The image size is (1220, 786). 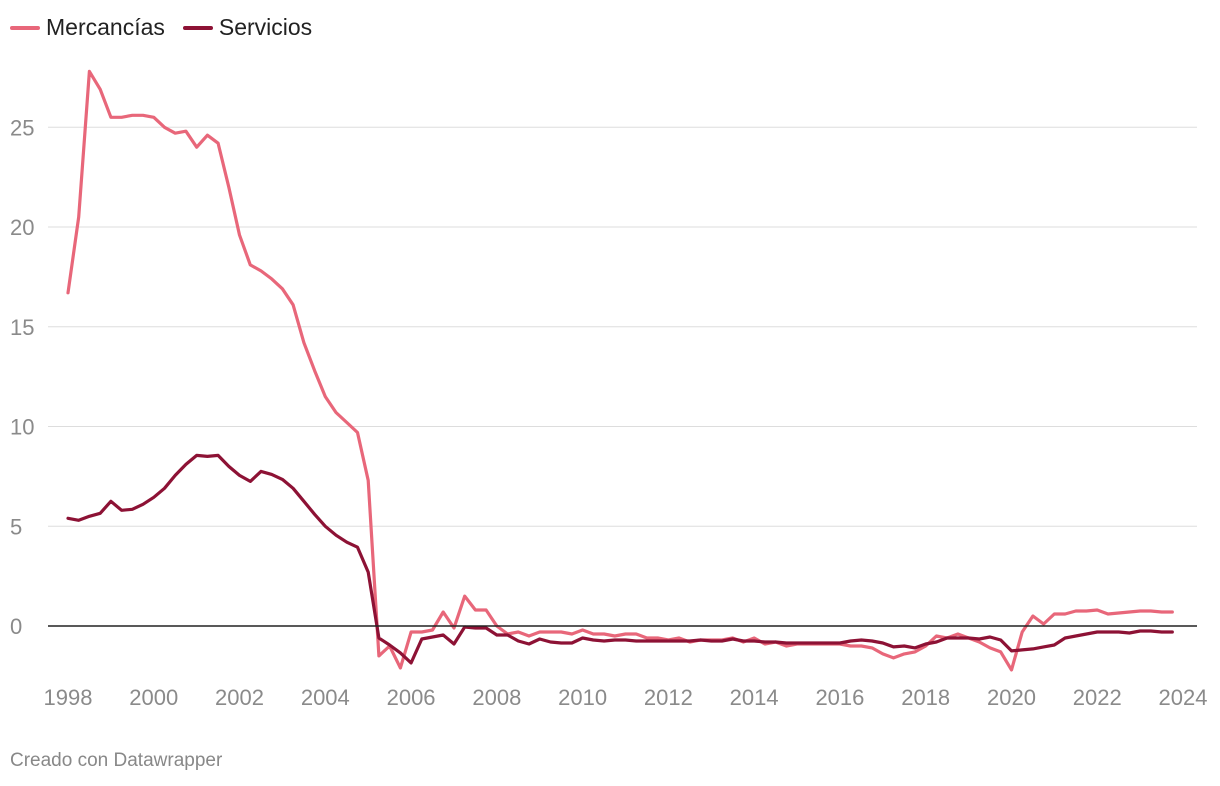 What do you see at coordinates (265, 27) in the screenshot?
I see `legend-label-servicios: Servicios` at bounding box center [265, 27].